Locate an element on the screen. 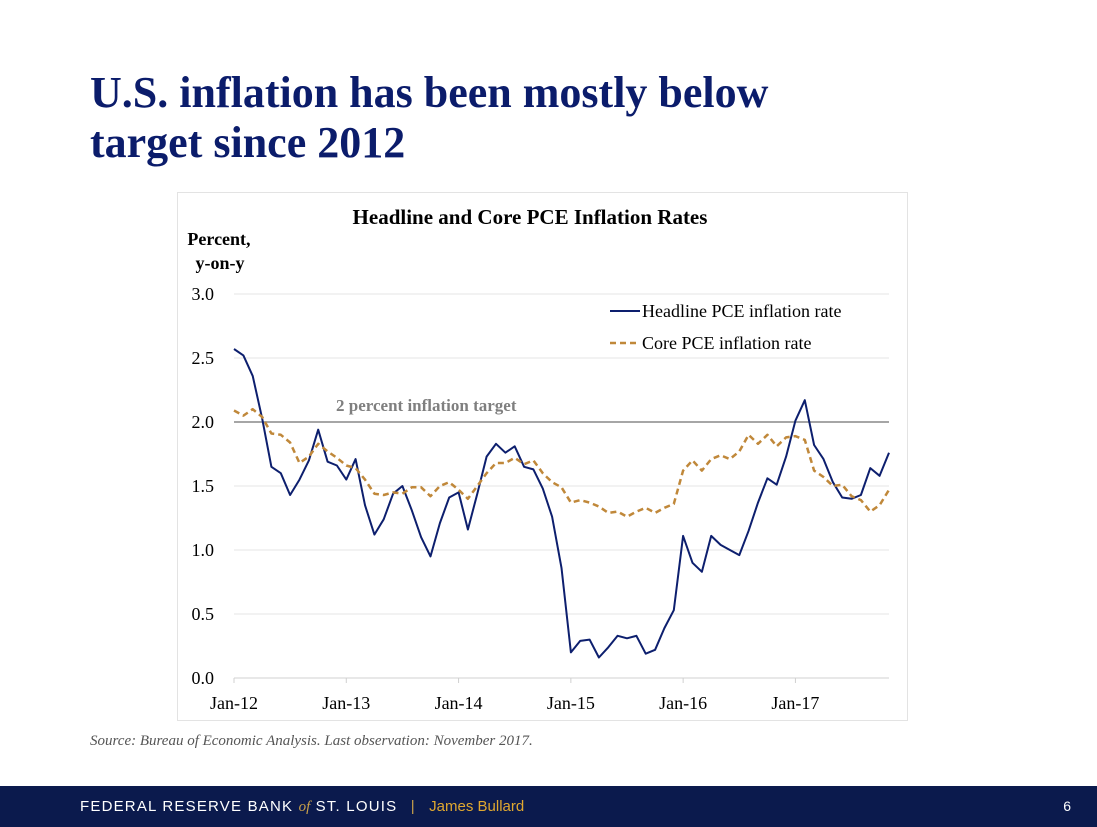  footer-author: James Bullard is located at coordinates (477, 806).